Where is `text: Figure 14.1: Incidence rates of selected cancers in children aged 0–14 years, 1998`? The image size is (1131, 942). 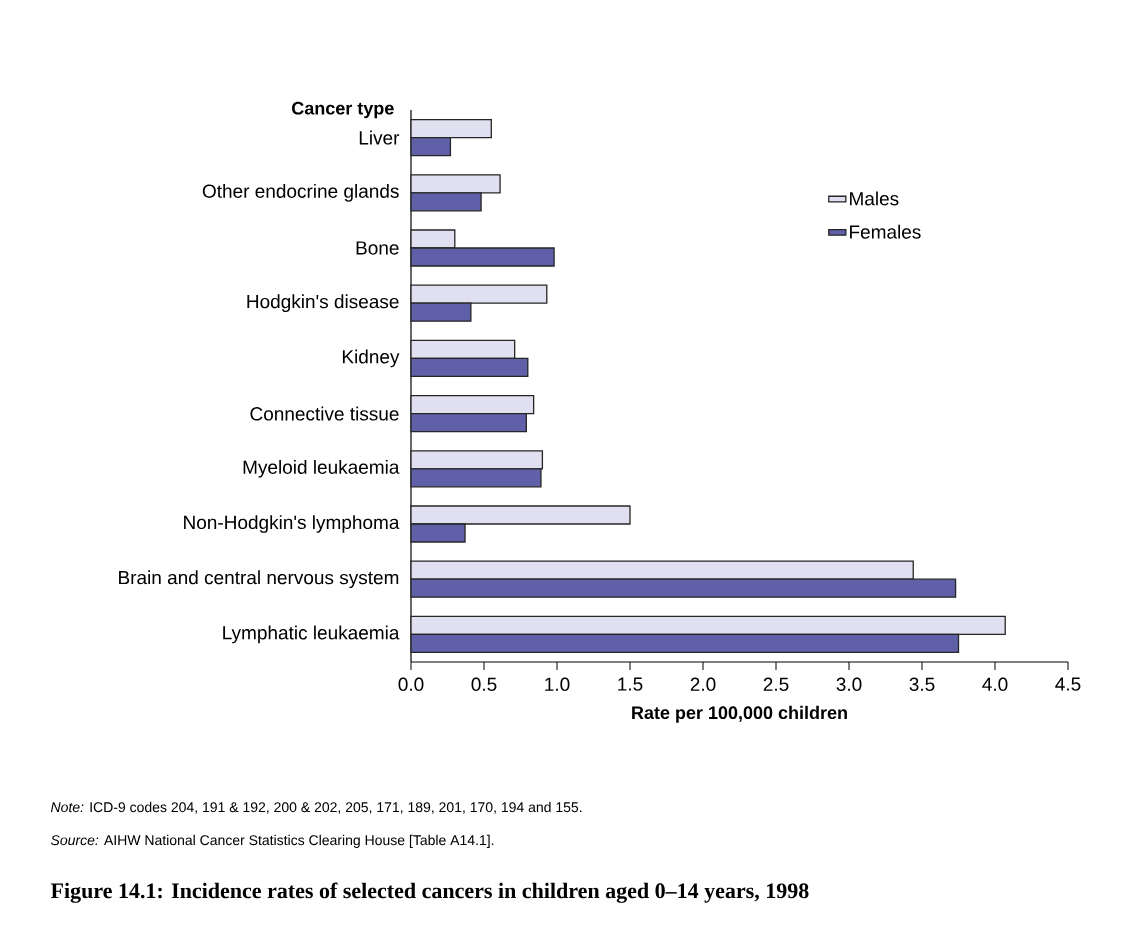
text: Figure 14.1: Incidence rates of selected cancers in children aged 0–14 years, 1998 is located at coordinates (429, 892).